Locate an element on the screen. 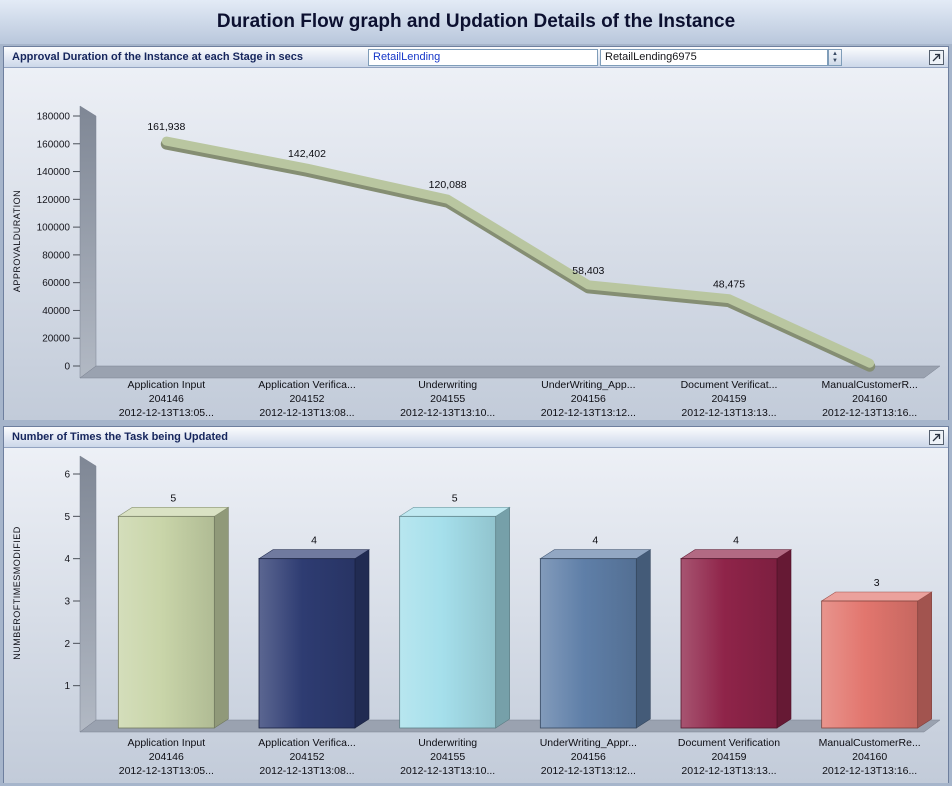  svg-text: 160000 is located at coordinates (54, 144).